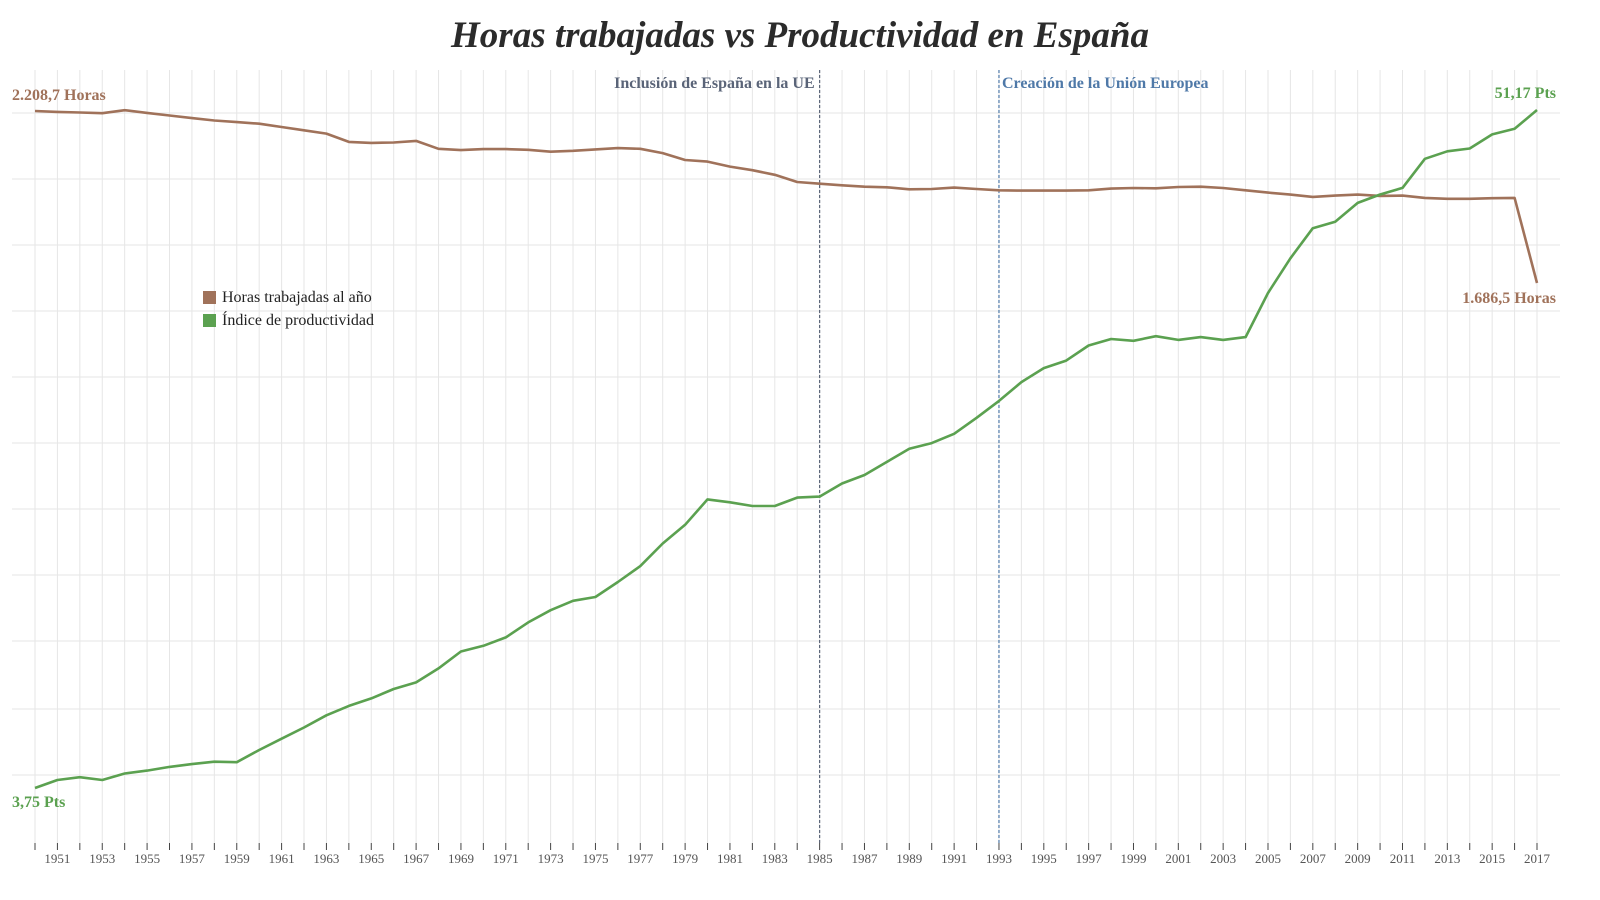 The image size is (1600, 900). I want to click on x-tick-label: 2001, so click(1178, 858).